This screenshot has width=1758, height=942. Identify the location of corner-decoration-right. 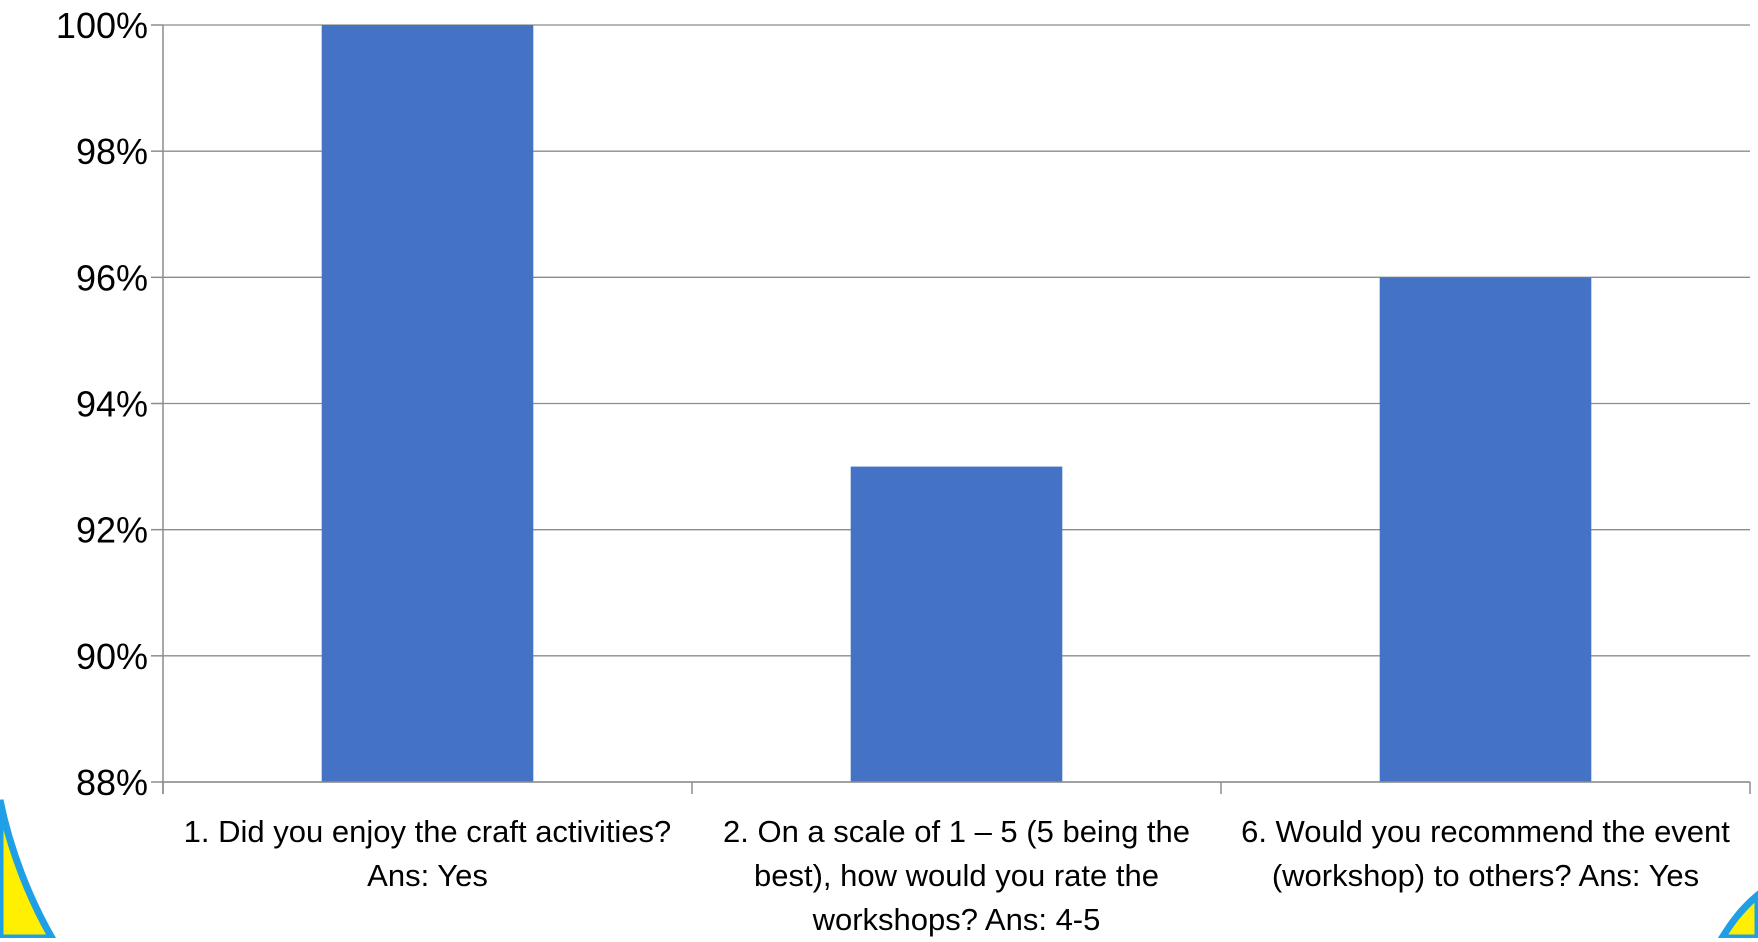
(1737, 914).